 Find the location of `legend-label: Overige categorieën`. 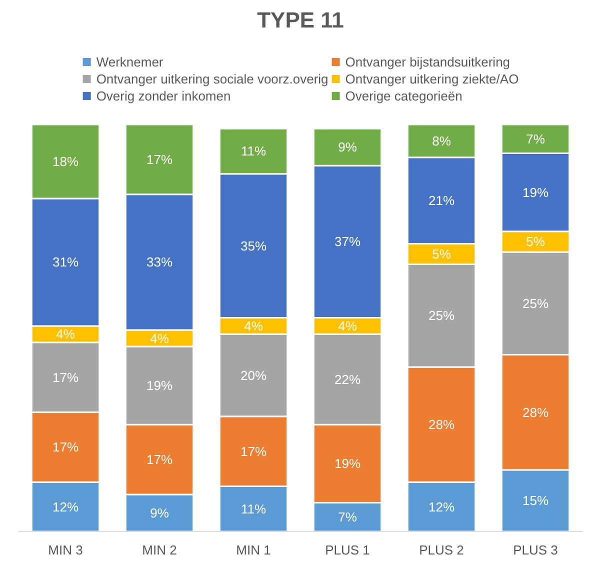

legend-label: Overige categorieën is located at coordinates (403, 95).